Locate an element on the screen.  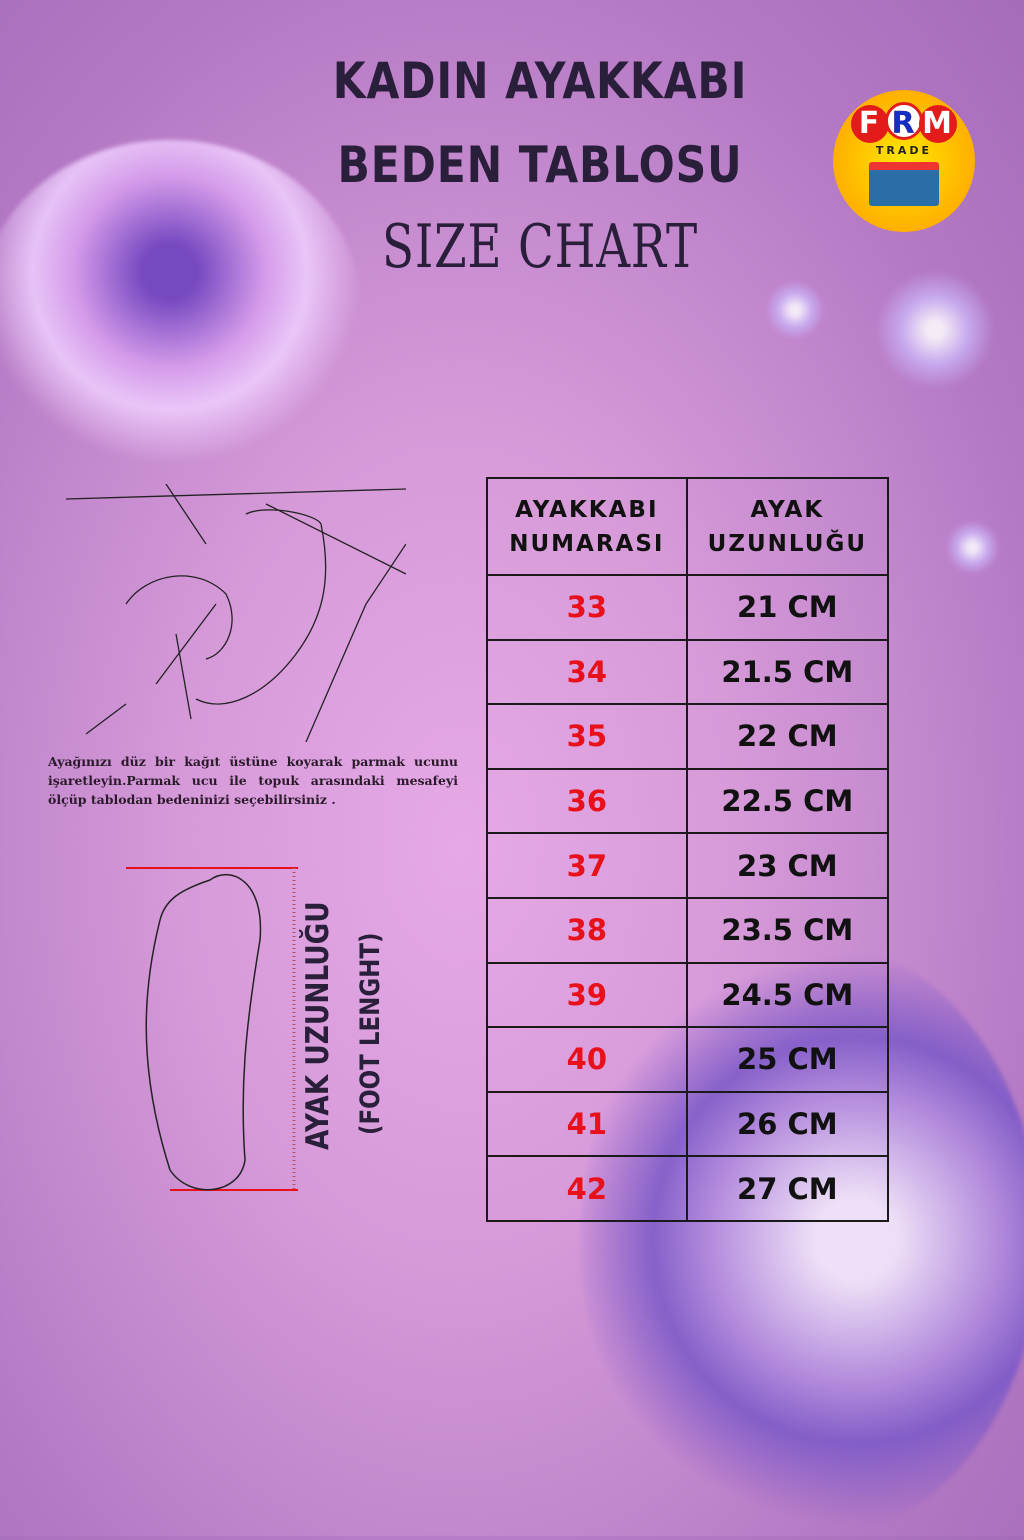
logo-letter: F is located at coordinates (870, 124).